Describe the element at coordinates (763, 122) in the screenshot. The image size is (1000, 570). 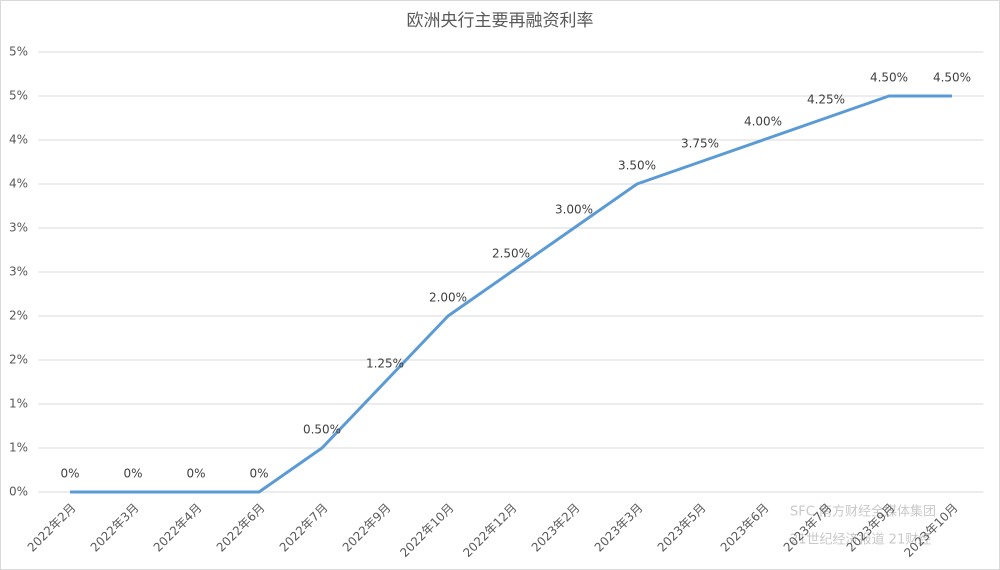
I see `data-label: 4.00%` at that location.